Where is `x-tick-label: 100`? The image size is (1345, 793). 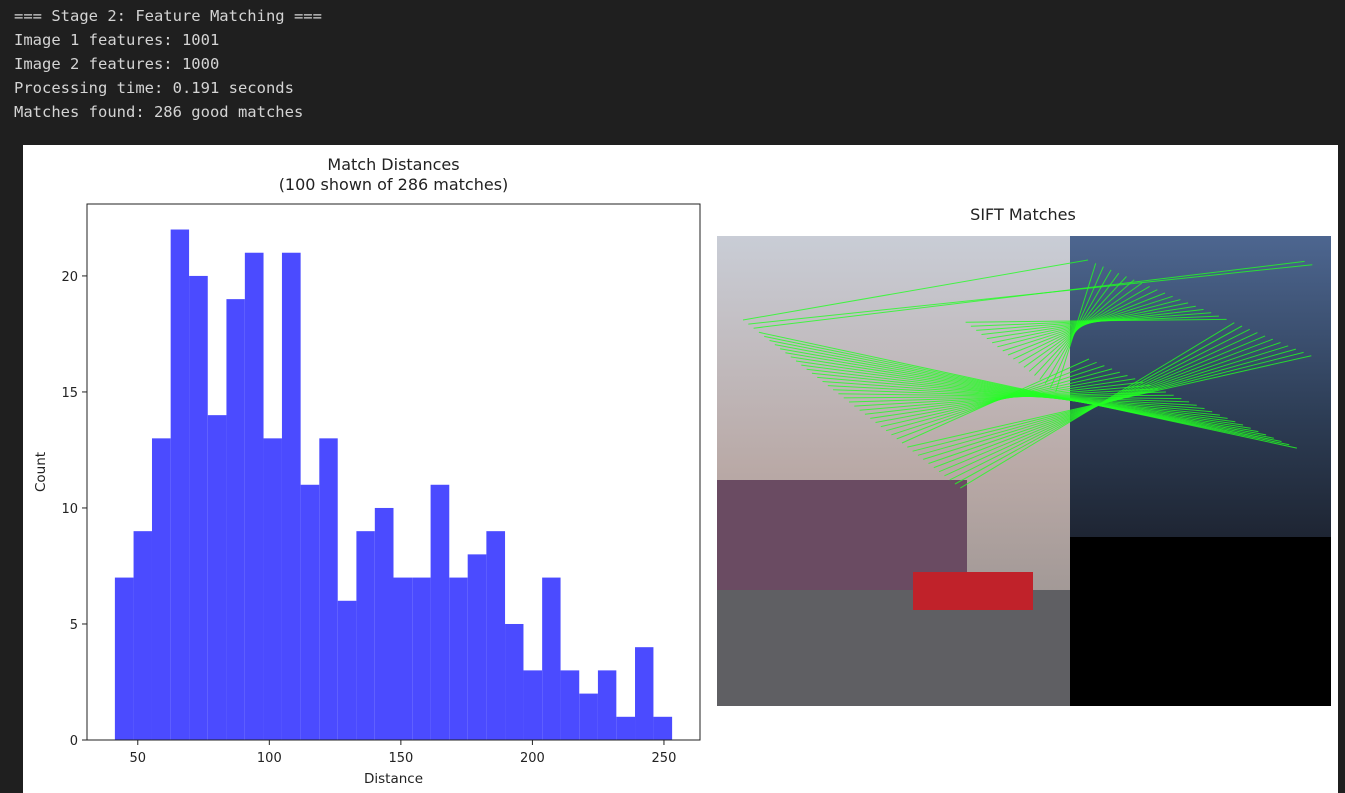 x-tick-label: 100 is located at coordinates (269, 758).